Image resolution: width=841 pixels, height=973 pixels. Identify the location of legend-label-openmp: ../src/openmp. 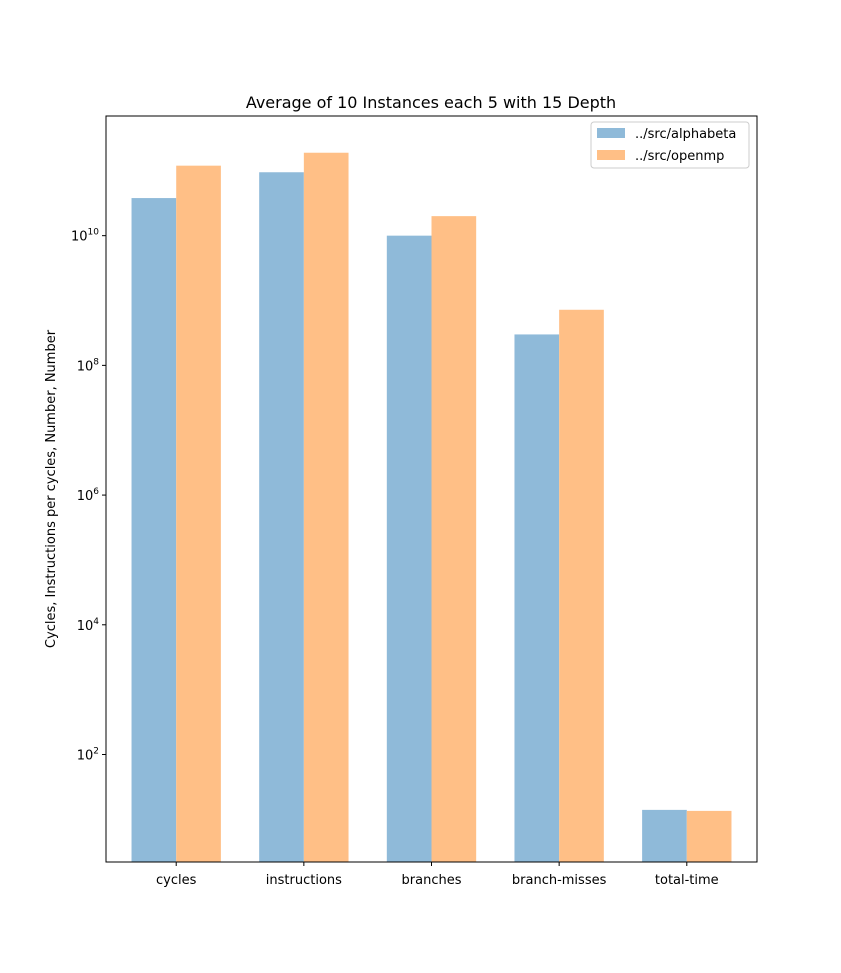
(679, 156).